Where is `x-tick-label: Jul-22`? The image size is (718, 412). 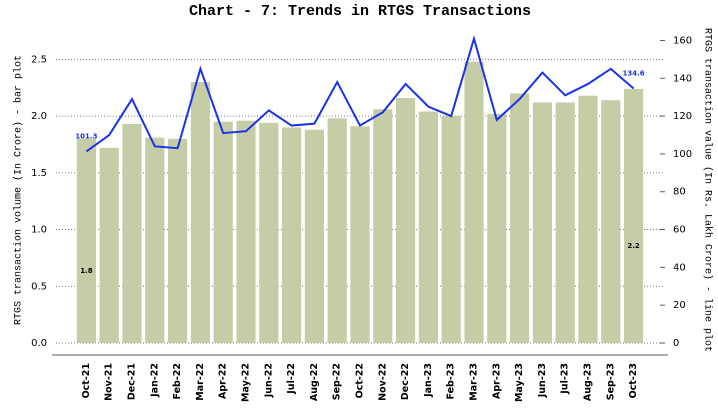
x-tick-label: Jul-22 is located at coordinates (291, 379).